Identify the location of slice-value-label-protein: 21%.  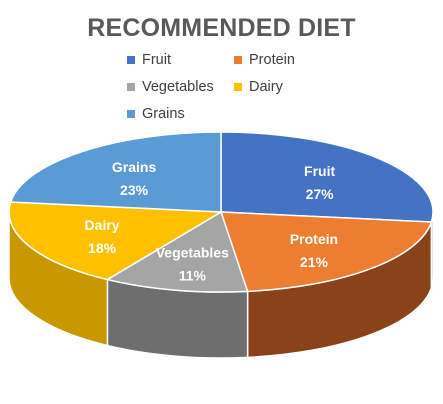
(314, 262).